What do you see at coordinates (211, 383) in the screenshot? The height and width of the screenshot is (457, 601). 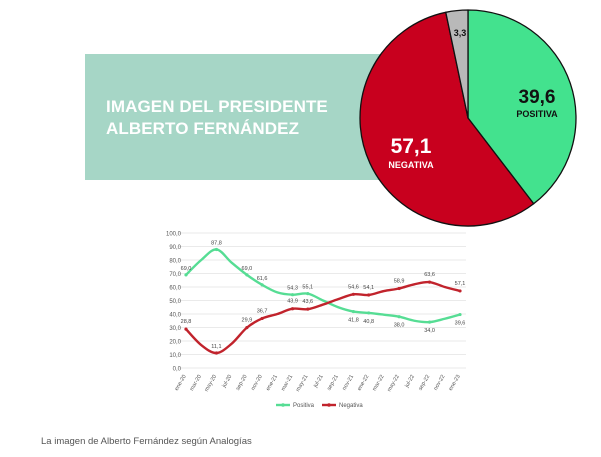 I see `x-tick-label: may-20` at bounding box center [211, 383].